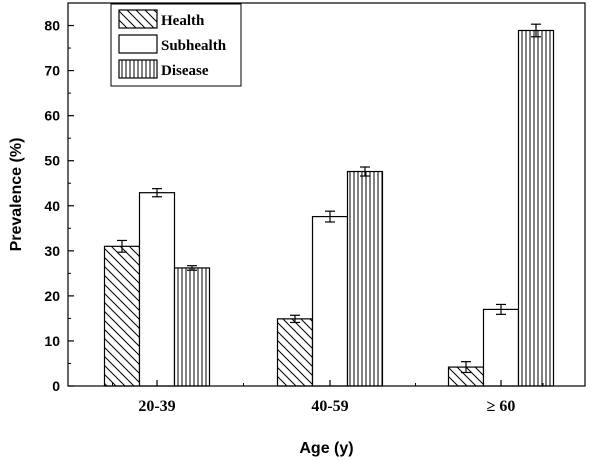 The height and width of the screenshot is (461, 600). I want to click on y-tick-label: 30, so click(52, 251).